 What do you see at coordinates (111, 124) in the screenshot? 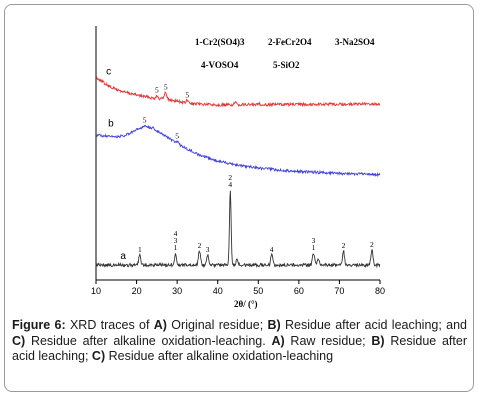
I see `trace-label-b: b` at bounding box center [111, 124].